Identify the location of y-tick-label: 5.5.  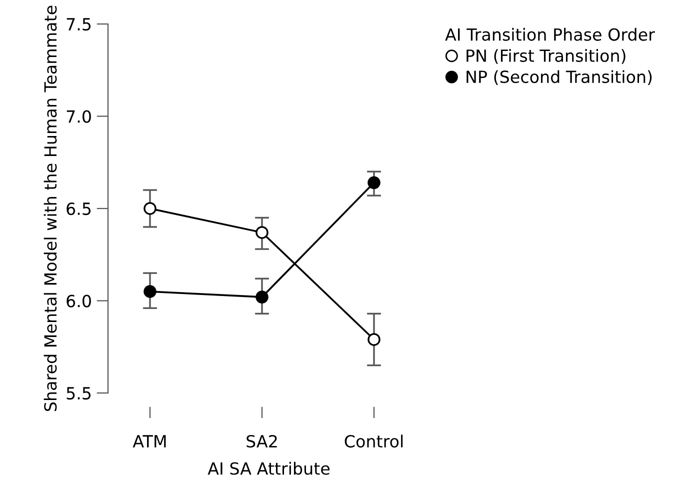
(78, 393).